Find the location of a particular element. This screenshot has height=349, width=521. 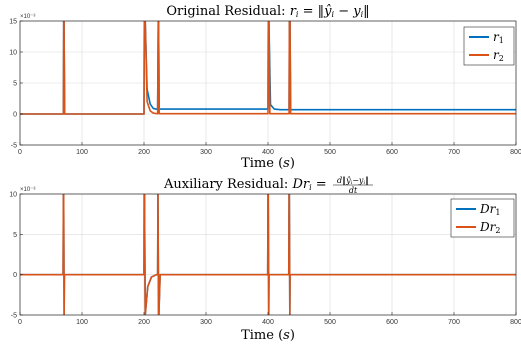

legend: r1 r2 is located at coordinates (489, 46).